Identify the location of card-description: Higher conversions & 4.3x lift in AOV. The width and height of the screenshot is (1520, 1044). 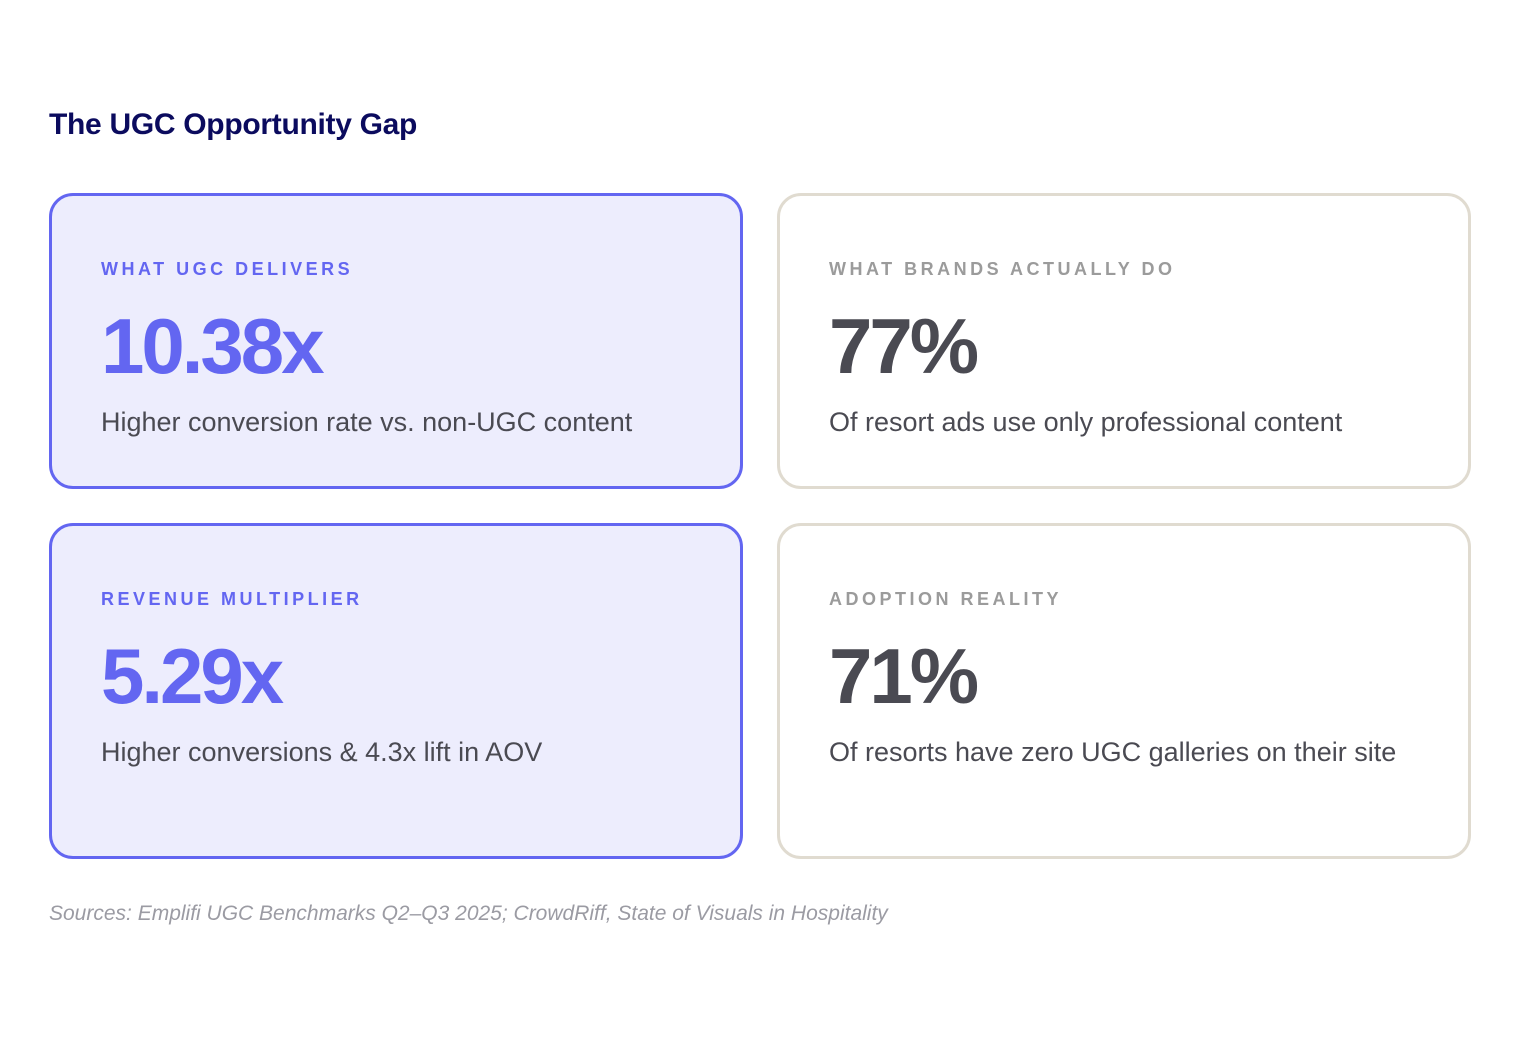
(322, 752).